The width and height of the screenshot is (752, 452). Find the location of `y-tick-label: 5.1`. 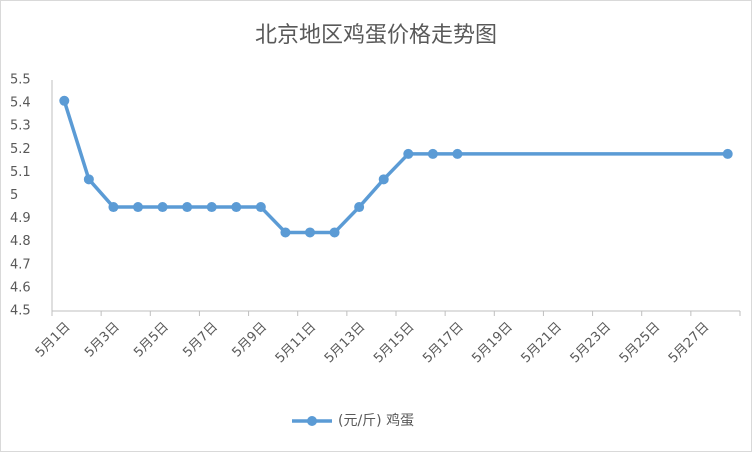

y-tick-label: 5.1 is located at coordinates (20, 172).